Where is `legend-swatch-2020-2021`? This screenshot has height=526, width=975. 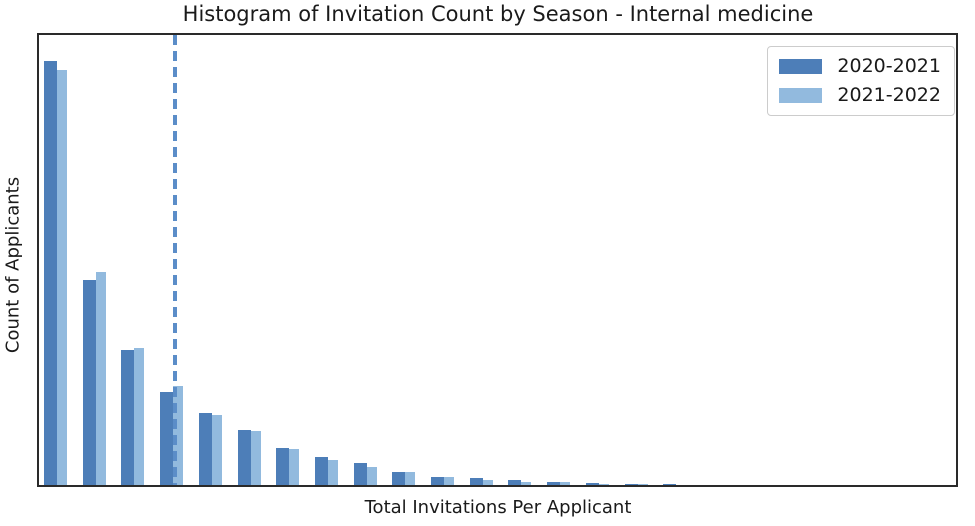 legend-swatch-2020-2021 is located at coordinates (801, 66).